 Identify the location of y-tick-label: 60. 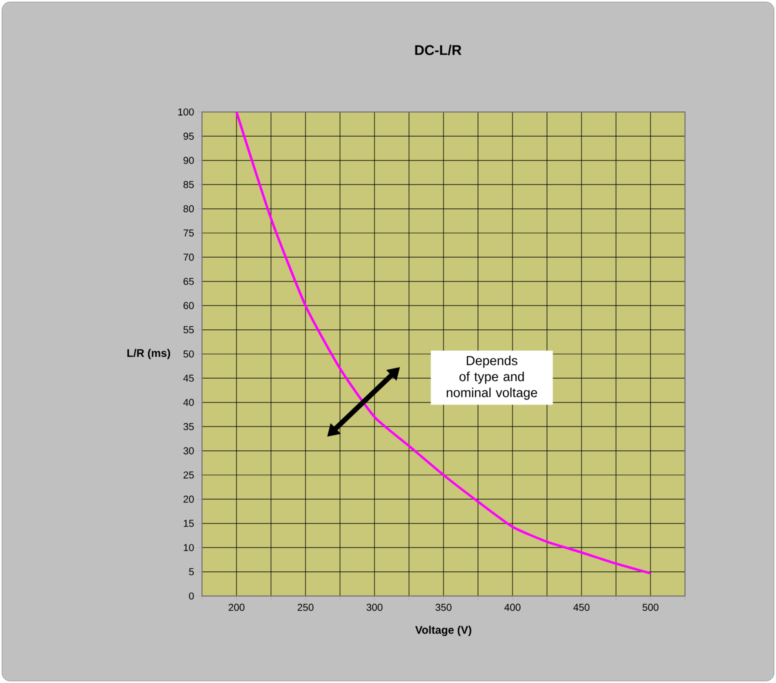
(189, 306).